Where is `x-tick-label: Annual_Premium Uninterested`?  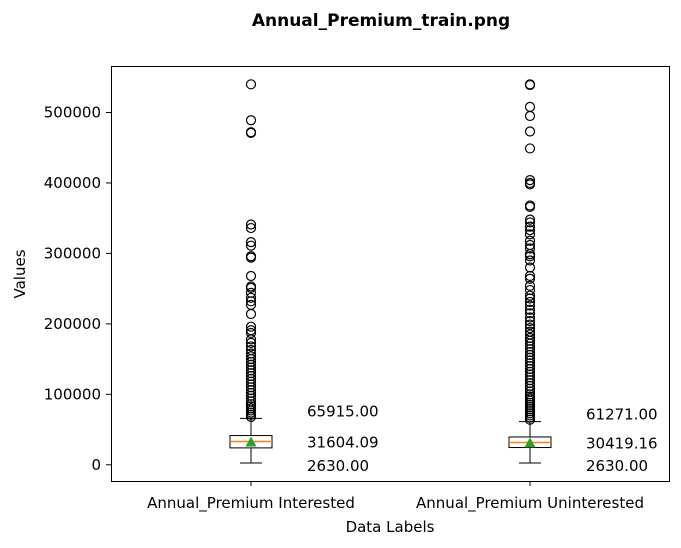 x-tick-label: Annual_Premium Uninterested is located at coordinates (530, 503).